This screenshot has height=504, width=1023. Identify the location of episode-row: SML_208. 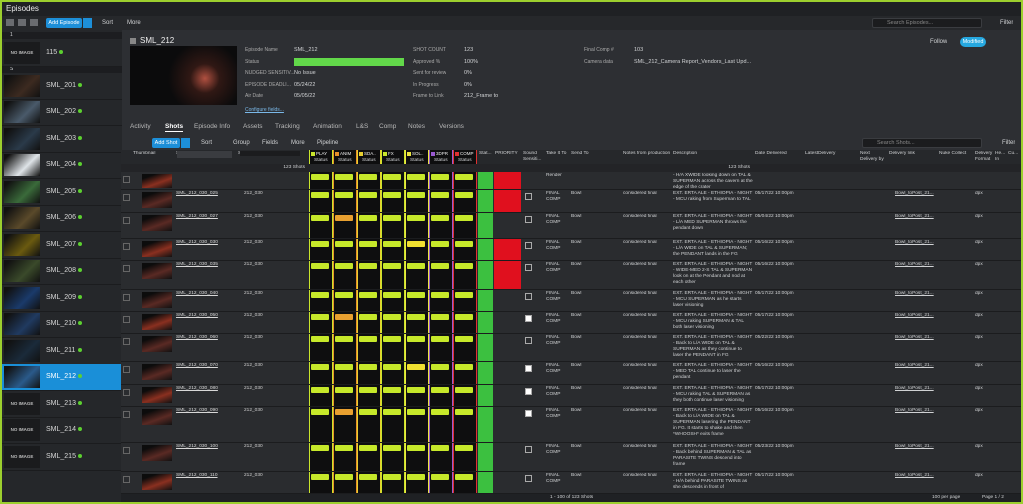
(62, 271).